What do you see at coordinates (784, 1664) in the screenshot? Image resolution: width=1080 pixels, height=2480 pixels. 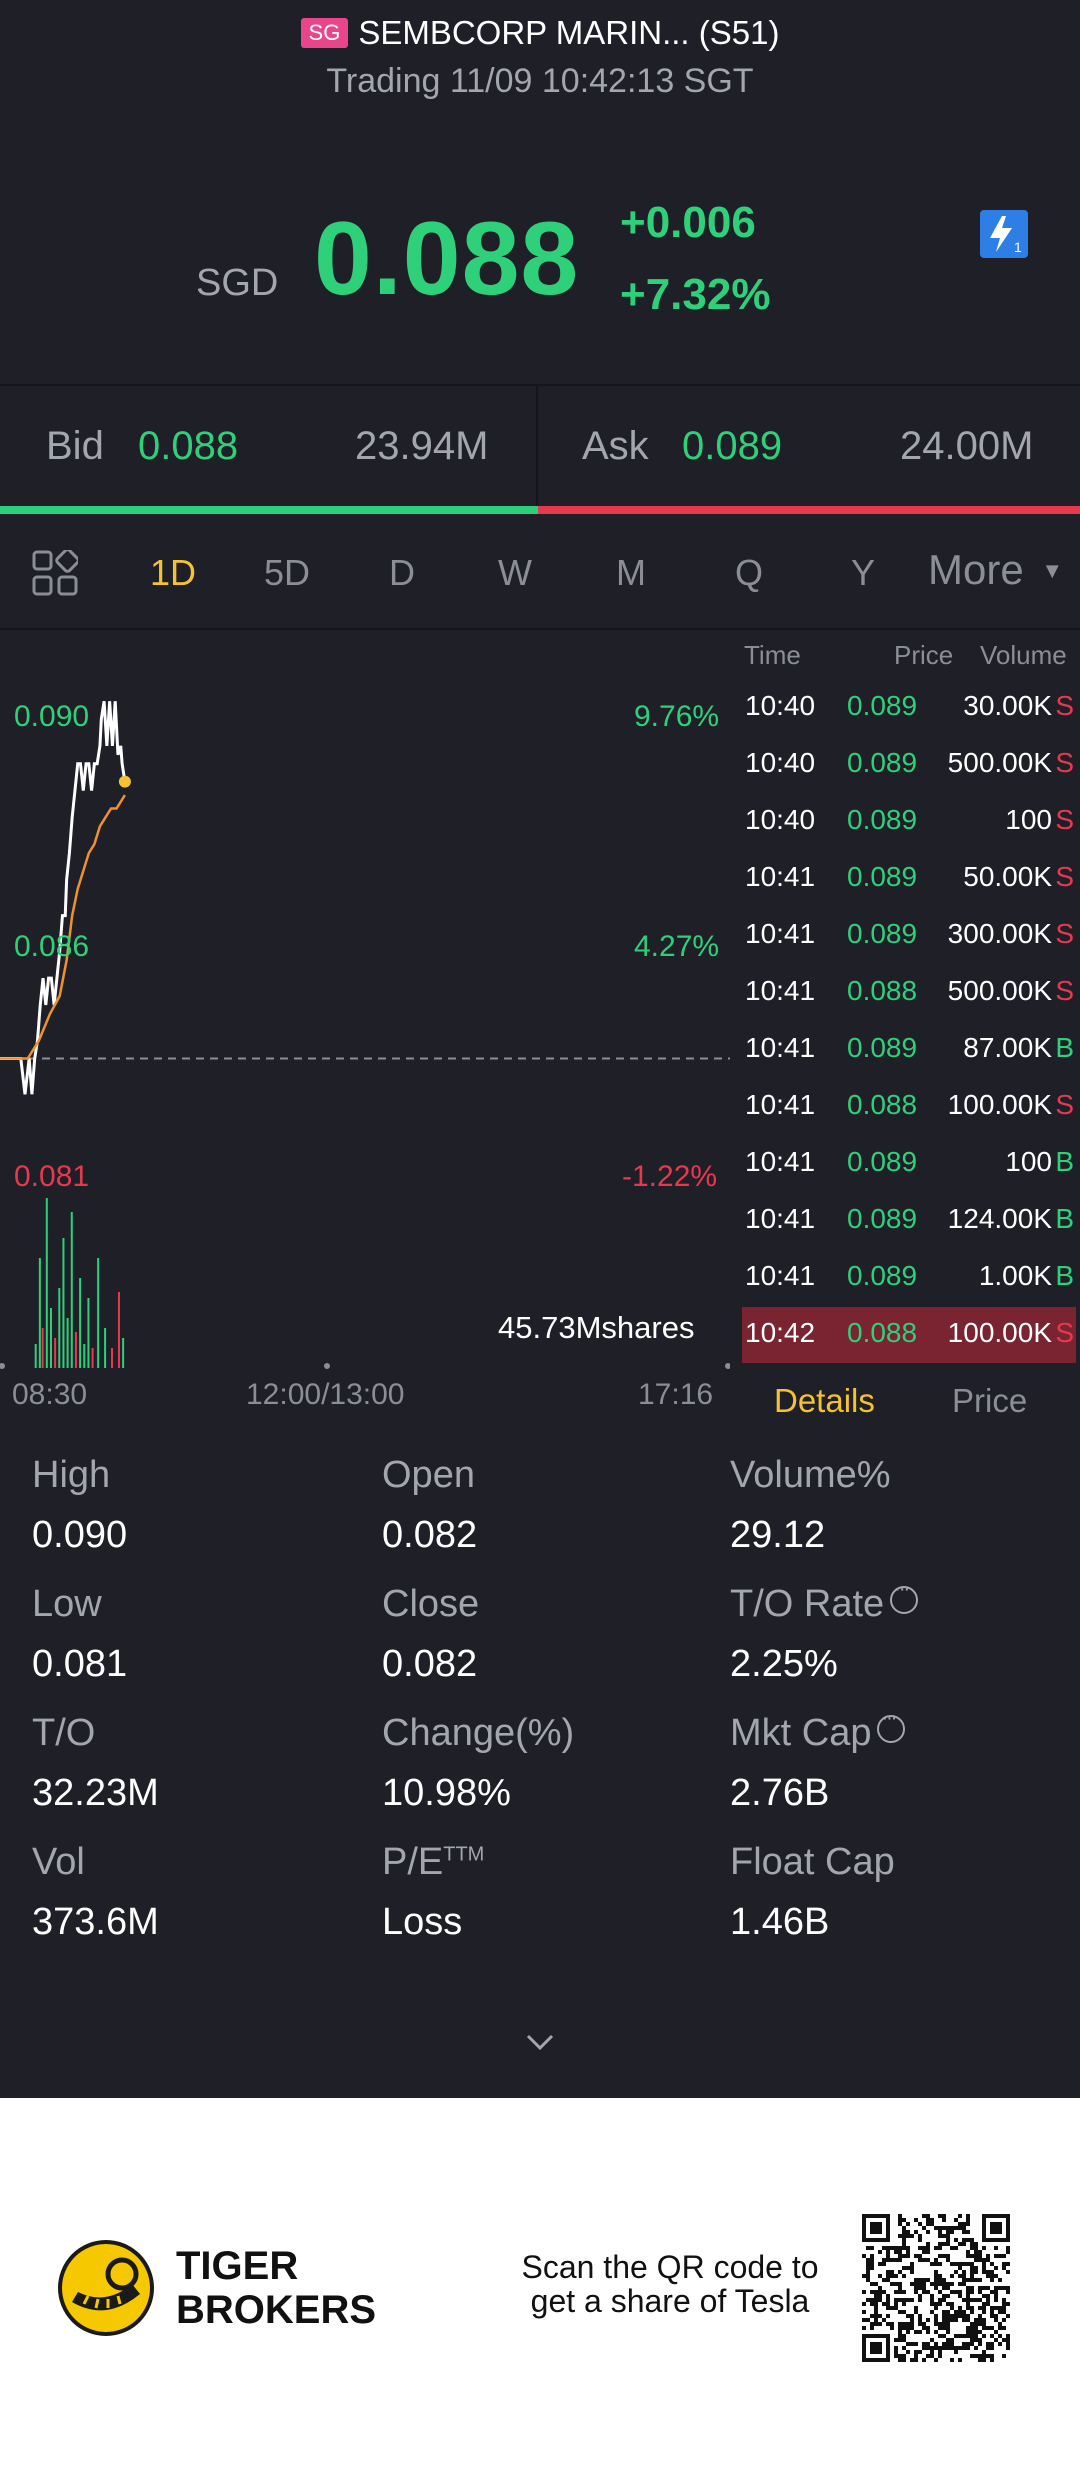 I see `stat-turnover-rate-value: 2.25%` at bounding box center [784, 1664].